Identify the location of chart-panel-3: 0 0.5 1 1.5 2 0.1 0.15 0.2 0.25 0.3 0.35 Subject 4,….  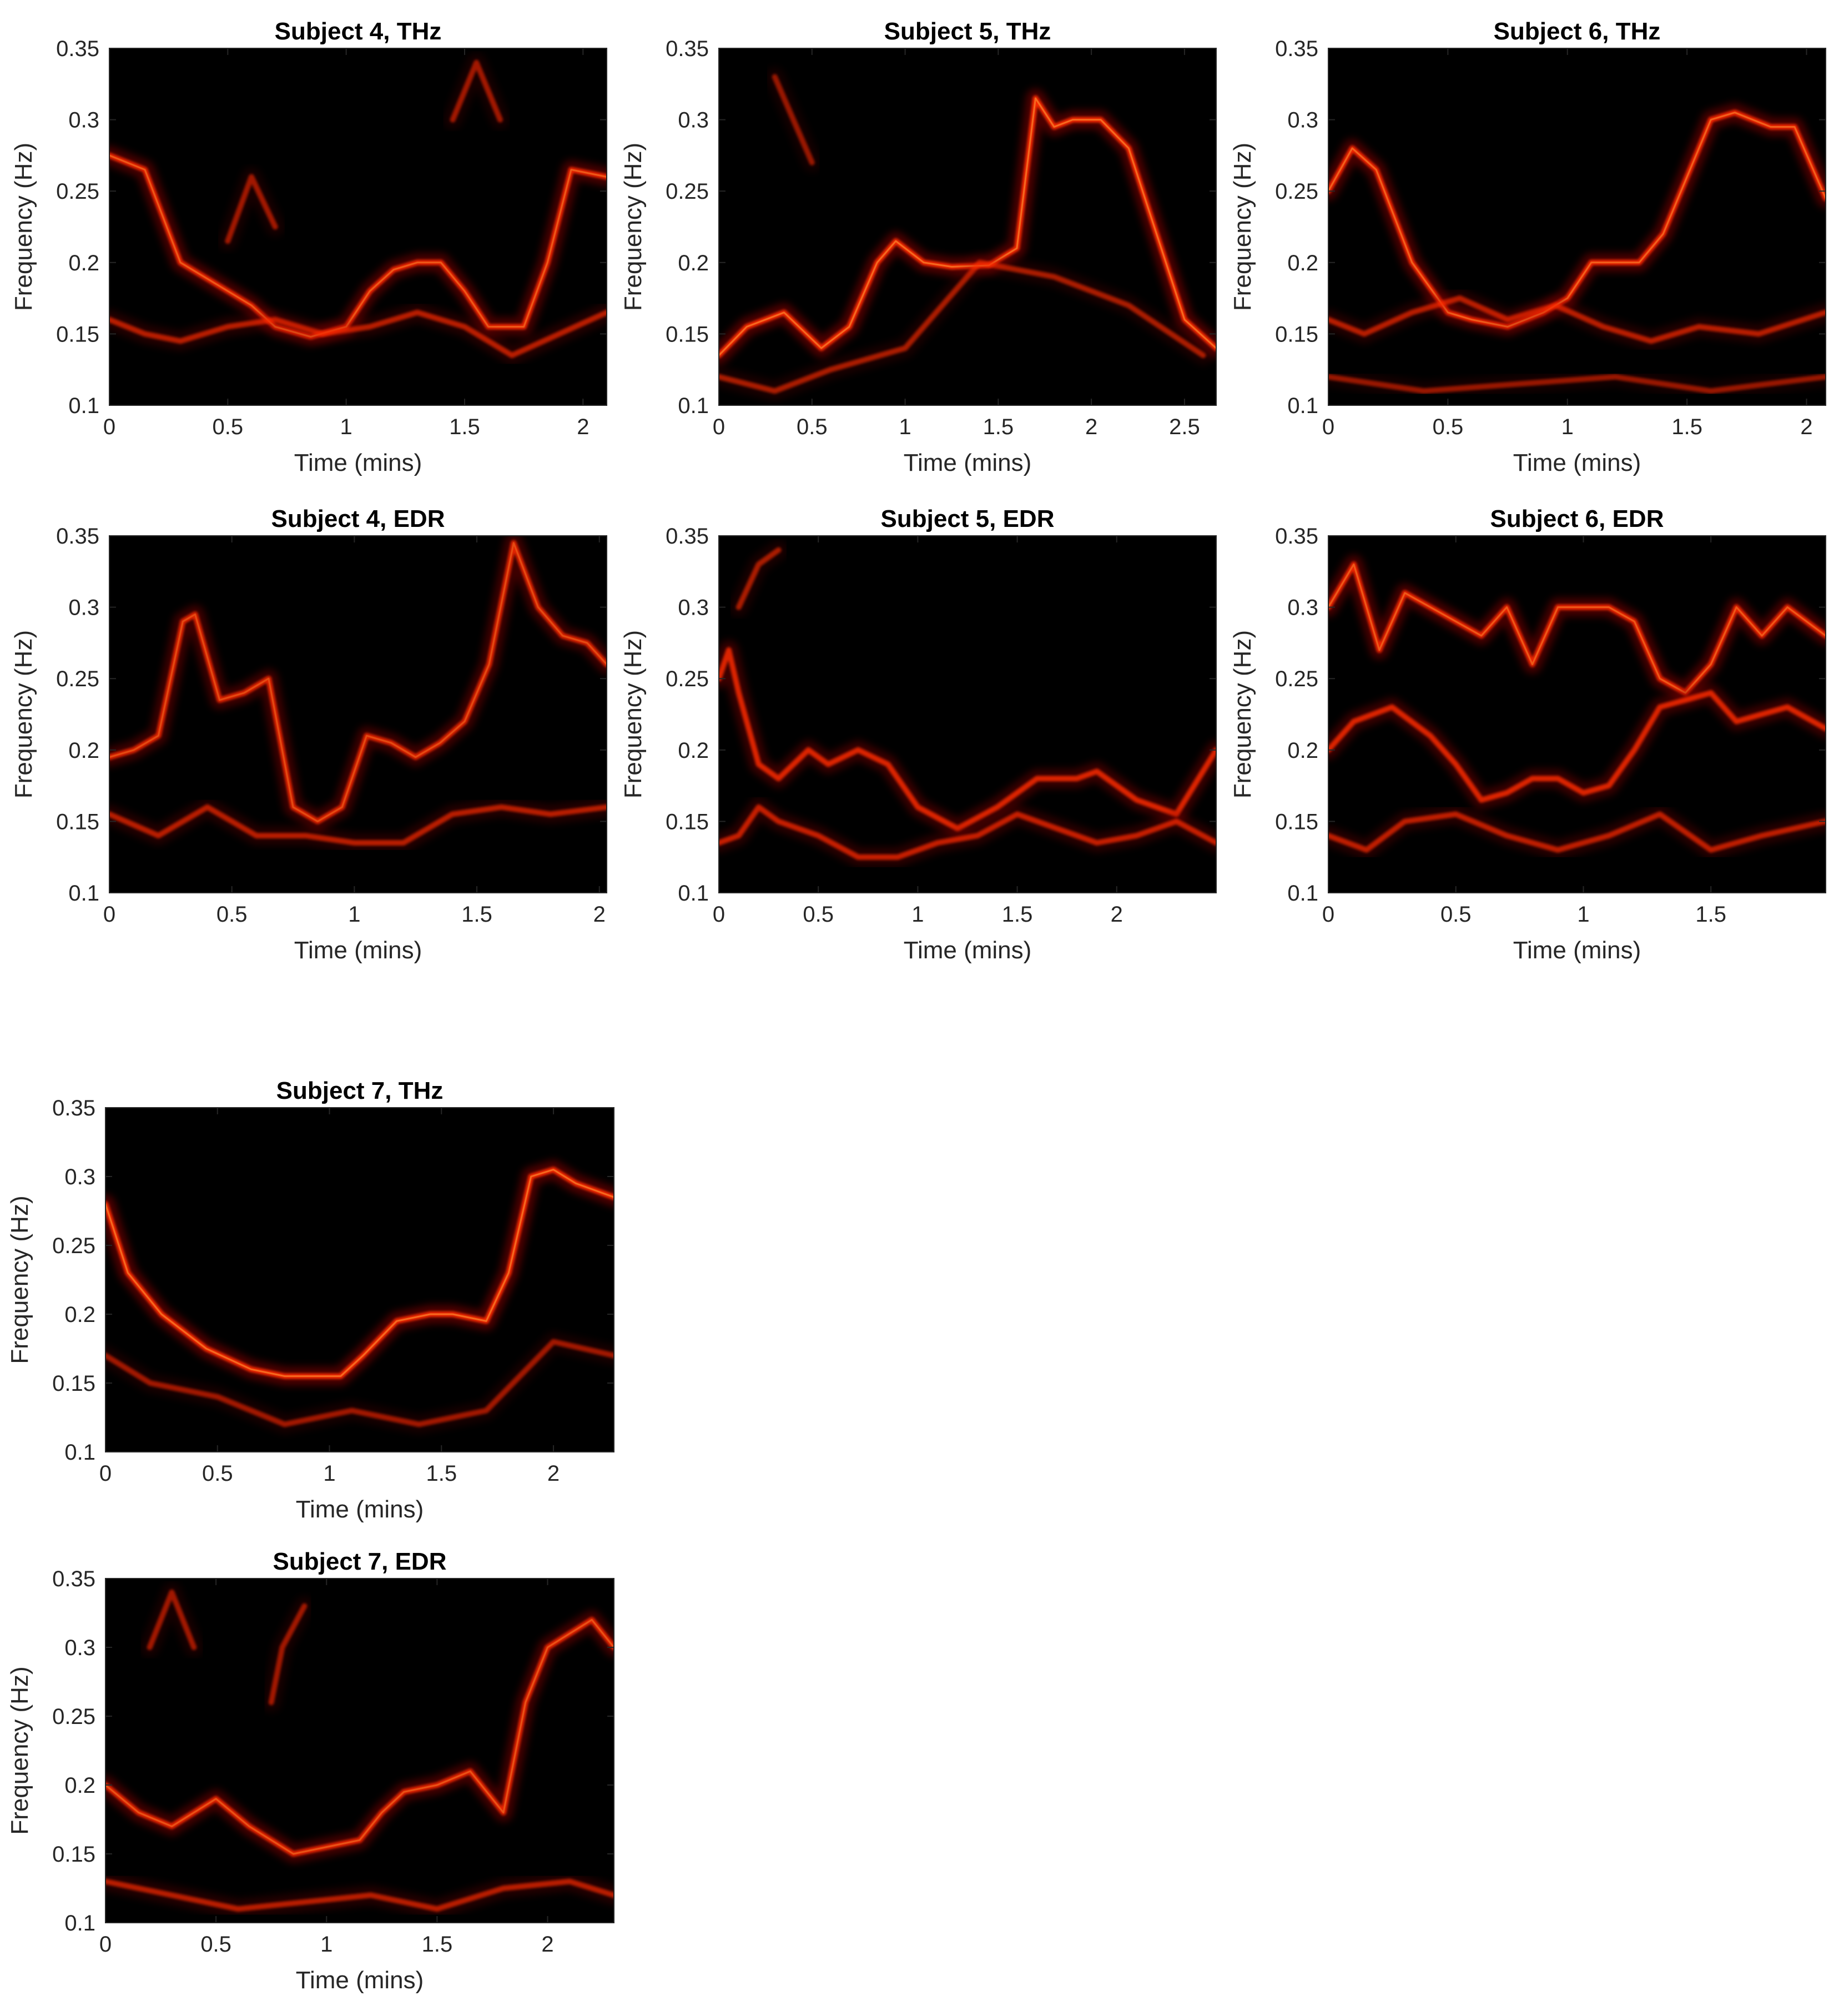
(309, 734).